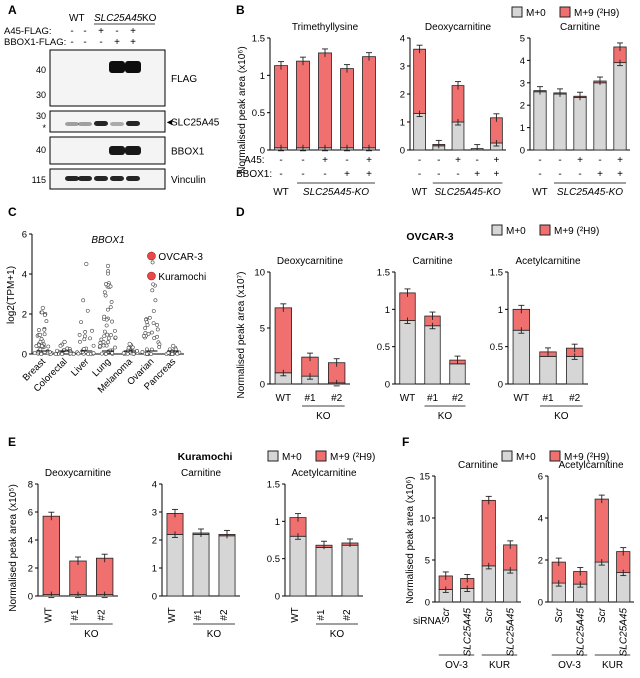  What do you see at coordinates (540, 477) in the screenshot?
I see `y-tick-label: 6` at bounding box center [540, 477].